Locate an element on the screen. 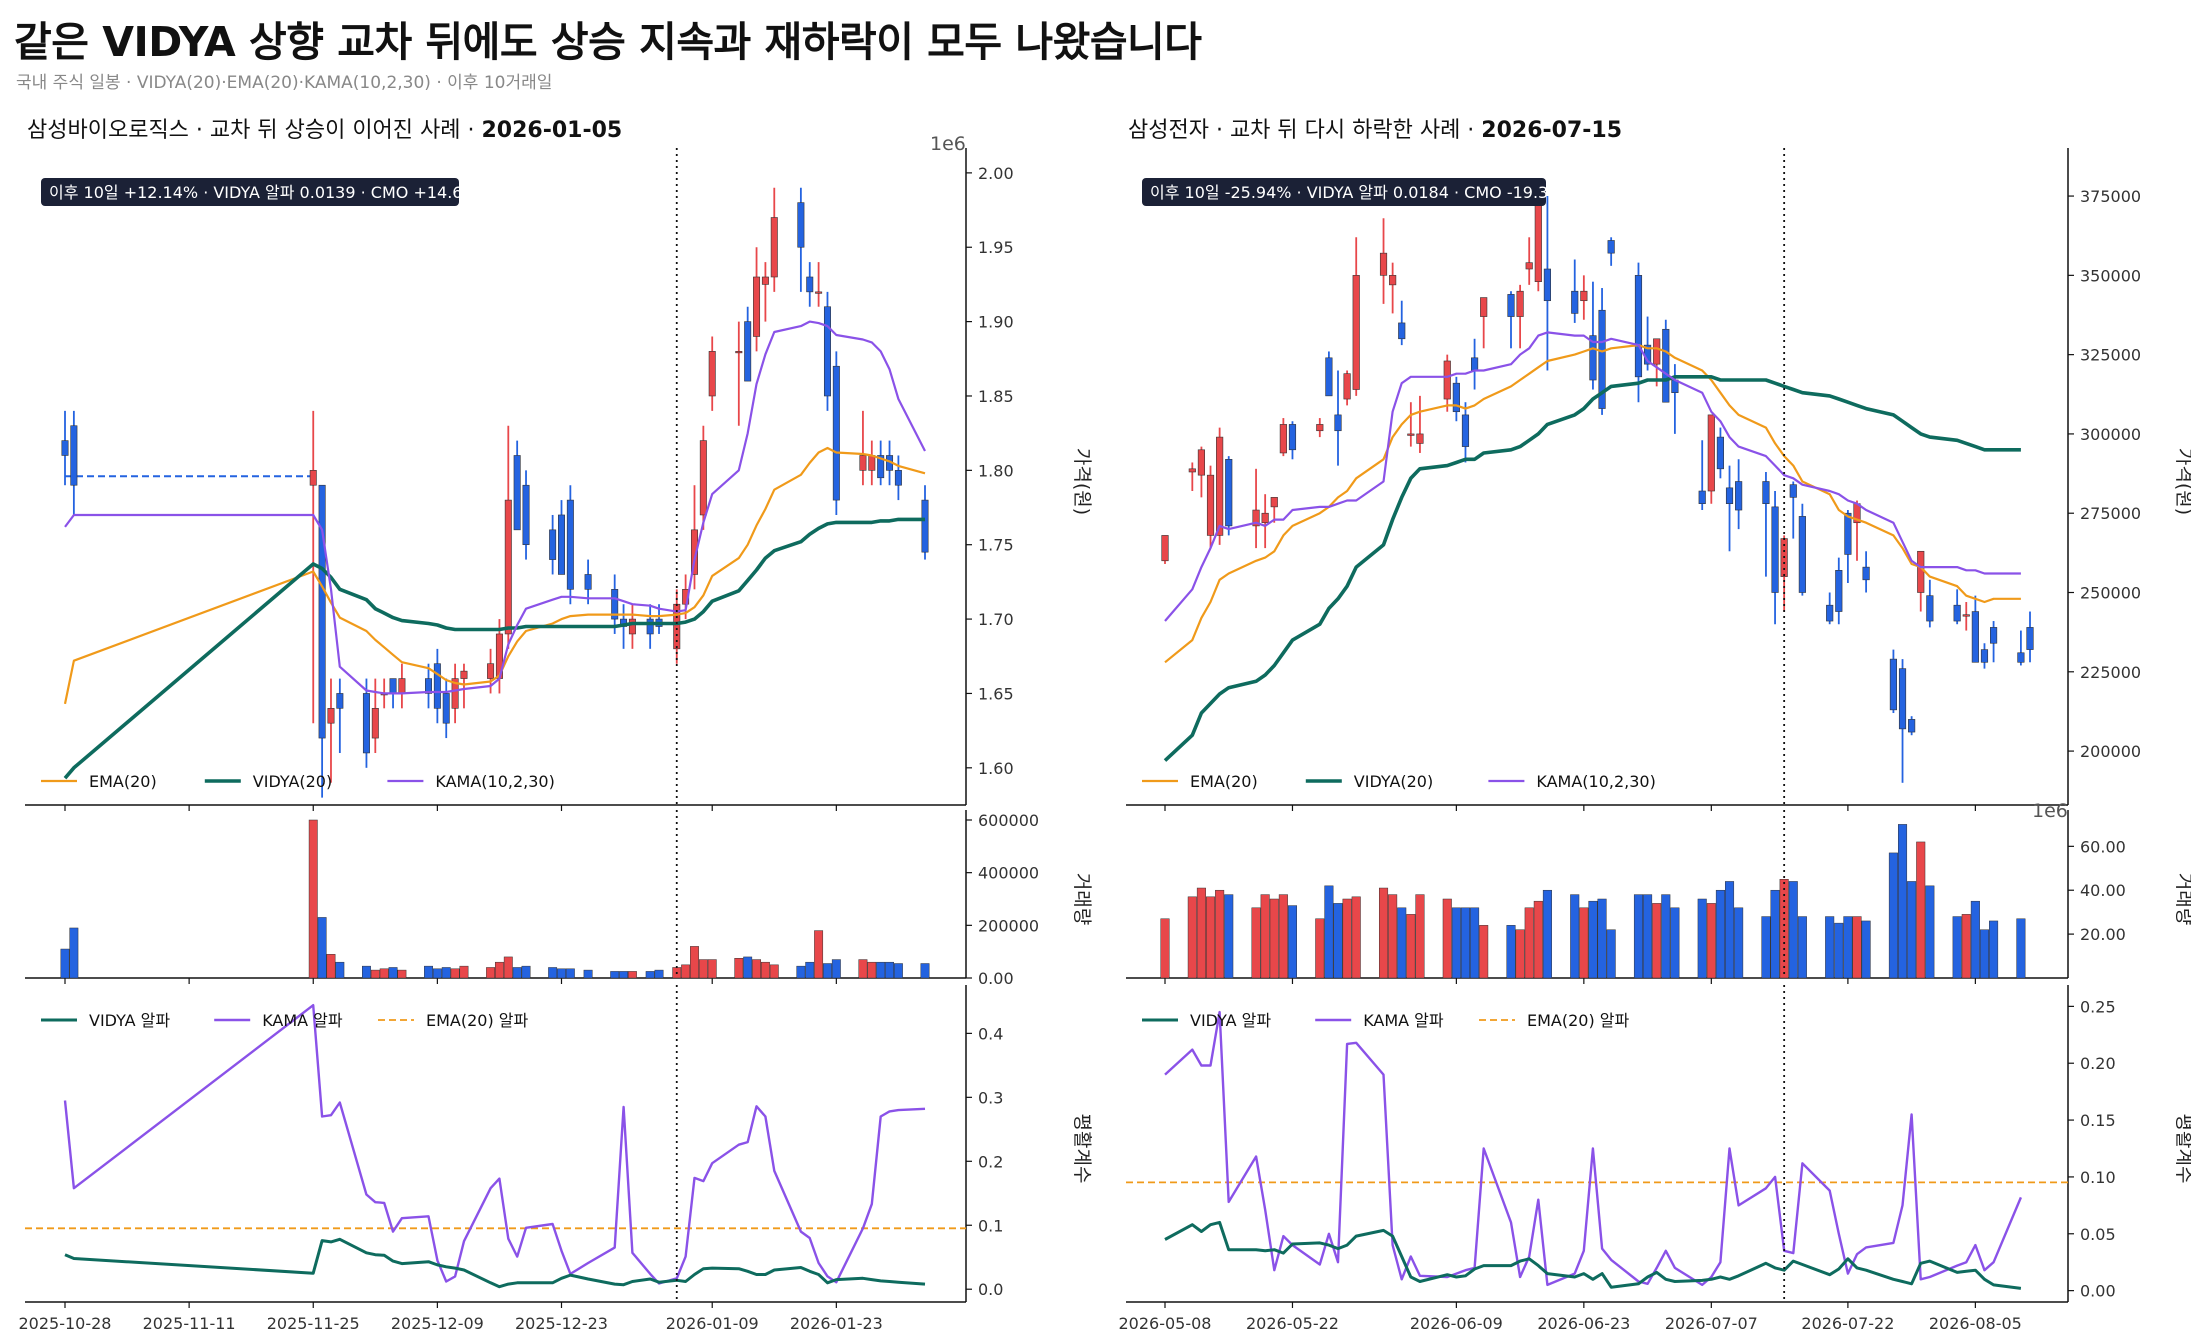 This screenshot has width=2191, height=1343. panel-title-date: 2026-07-15 is located at coordinates (1551, 130).